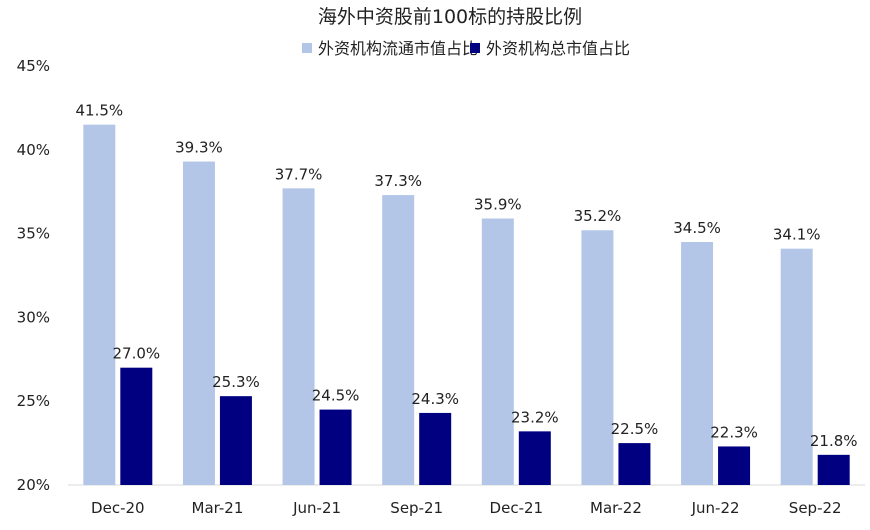  I want to click on y-tick-label: 45%, so click(33, 66).